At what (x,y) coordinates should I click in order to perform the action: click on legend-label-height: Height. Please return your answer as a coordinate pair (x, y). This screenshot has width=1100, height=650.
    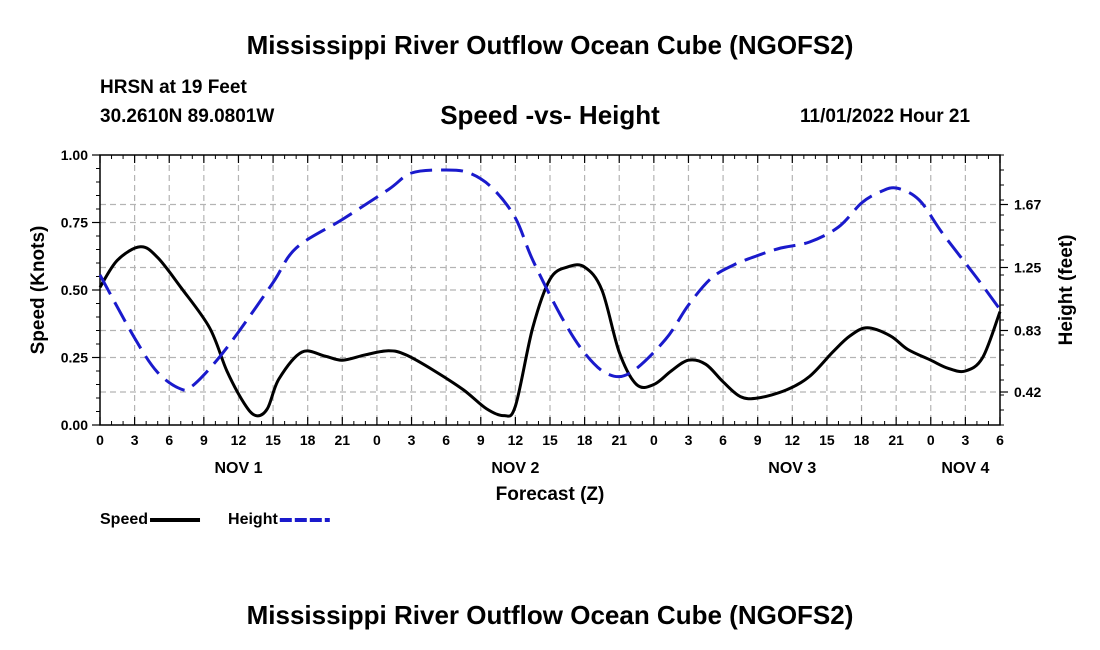
    Looking at the image, I should click on (253, 519).